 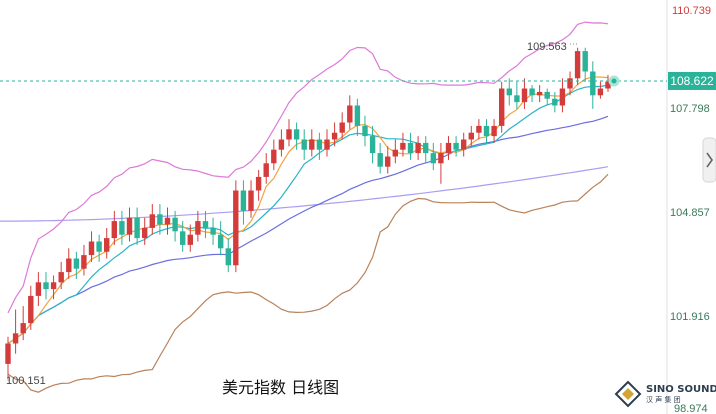 What do you see at coordinates (663, 399) in the screenshot?
I see `svg-text: 汉 声 集 团` at bounding box center [663, 399].